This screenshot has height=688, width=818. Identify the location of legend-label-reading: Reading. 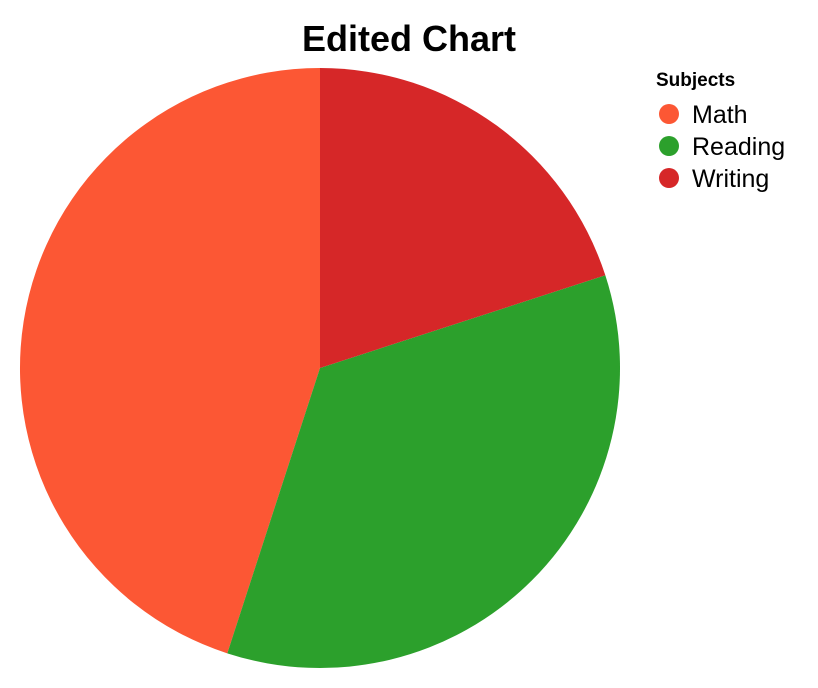
(738, 147).